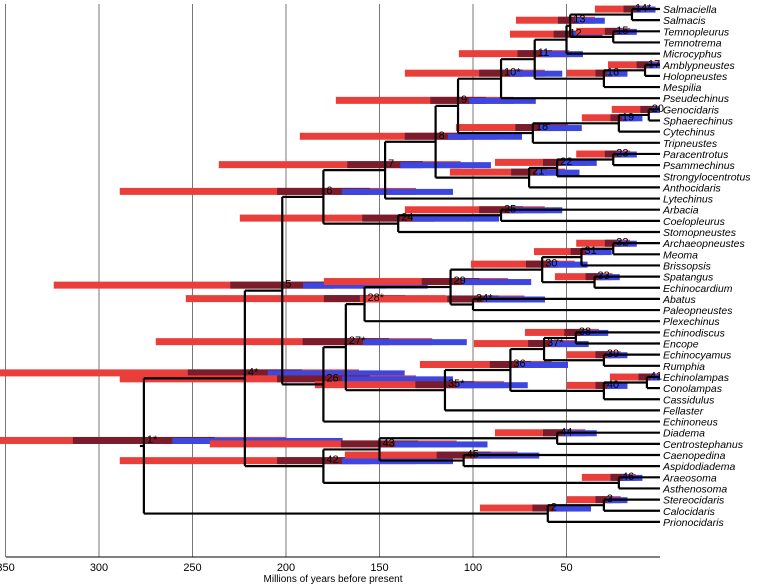 The image size is (765, 588). What do you see at coordinates (551, 264) in the screenshot?
I see `node-label: 30` at bounding box center [551, 264].